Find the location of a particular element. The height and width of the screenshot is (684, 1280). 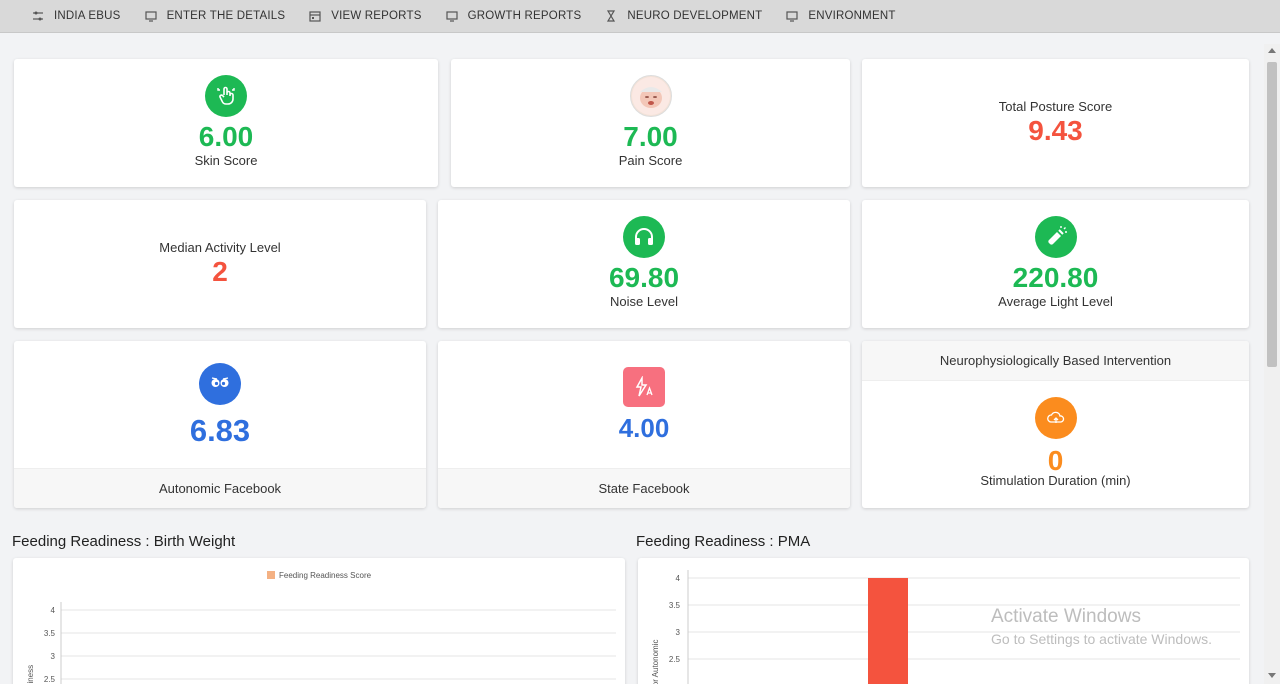

noise-level-card: 69.80 Noise Level is located at coordinates (644, 264).